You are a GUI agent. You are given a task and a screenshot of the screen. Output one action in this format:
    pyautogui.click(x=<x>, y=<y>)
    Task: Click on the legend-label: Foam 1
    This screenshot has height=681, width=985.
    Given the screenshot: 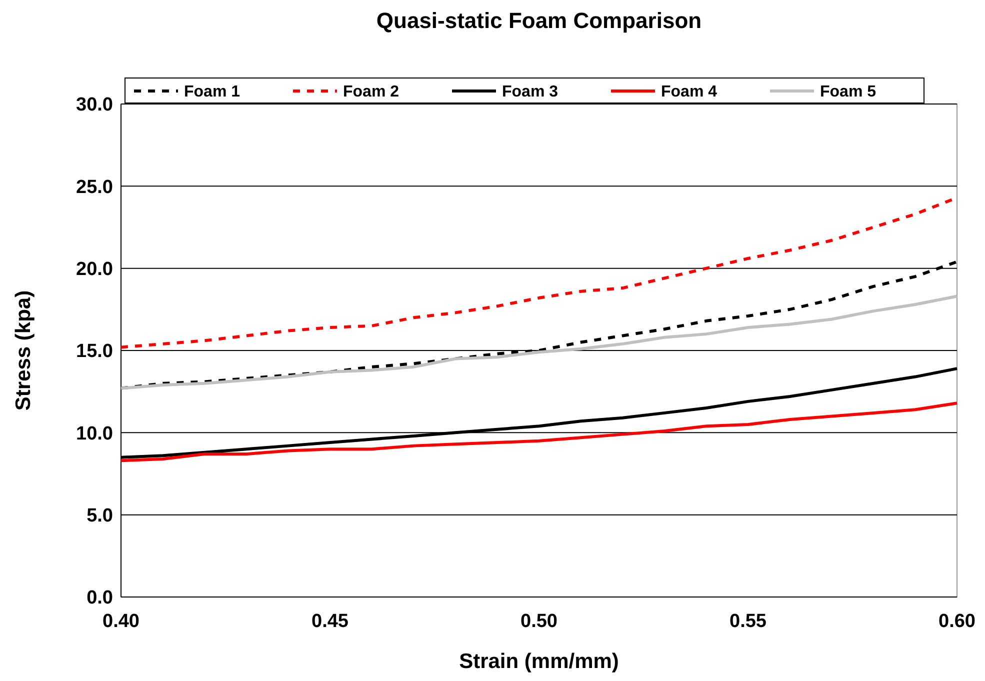 What is the action you would take?
    pyautogui.click(x=212, y=92)
    